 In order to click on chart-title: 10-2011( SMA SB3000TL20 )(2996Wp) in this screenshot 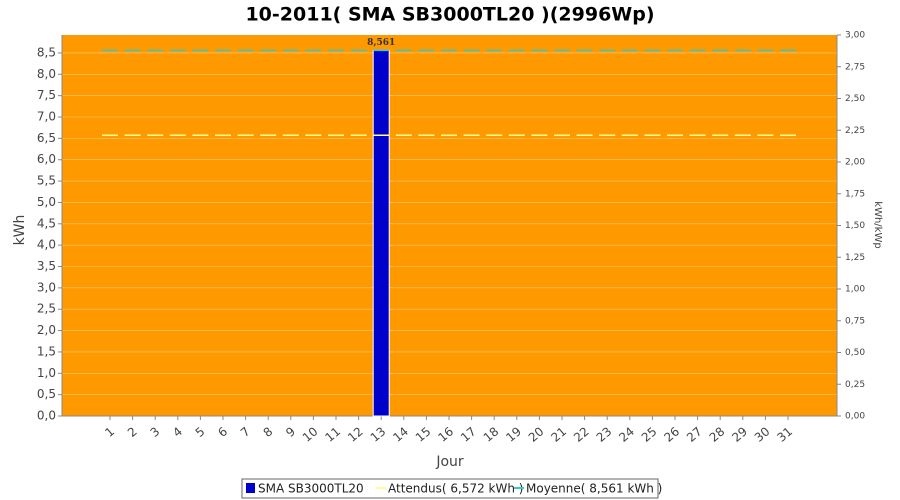, I will do `click(449, 15)`.